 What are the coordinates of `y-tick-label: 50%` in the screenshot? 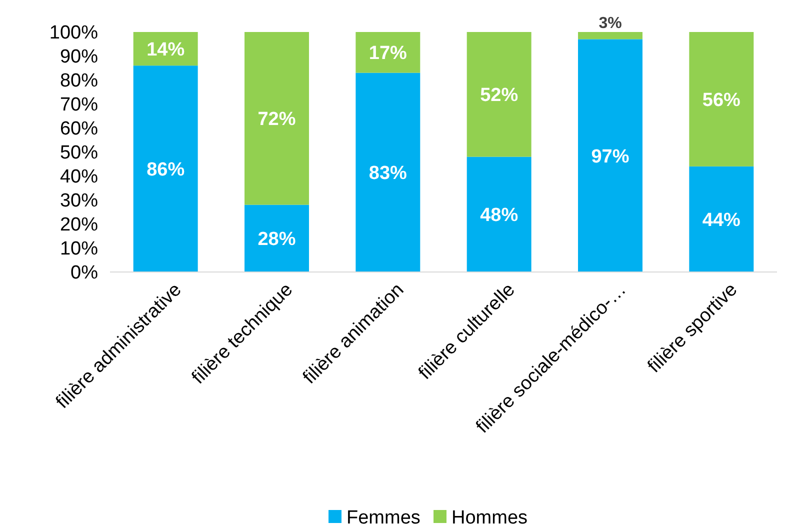 It's located at (79, 153).